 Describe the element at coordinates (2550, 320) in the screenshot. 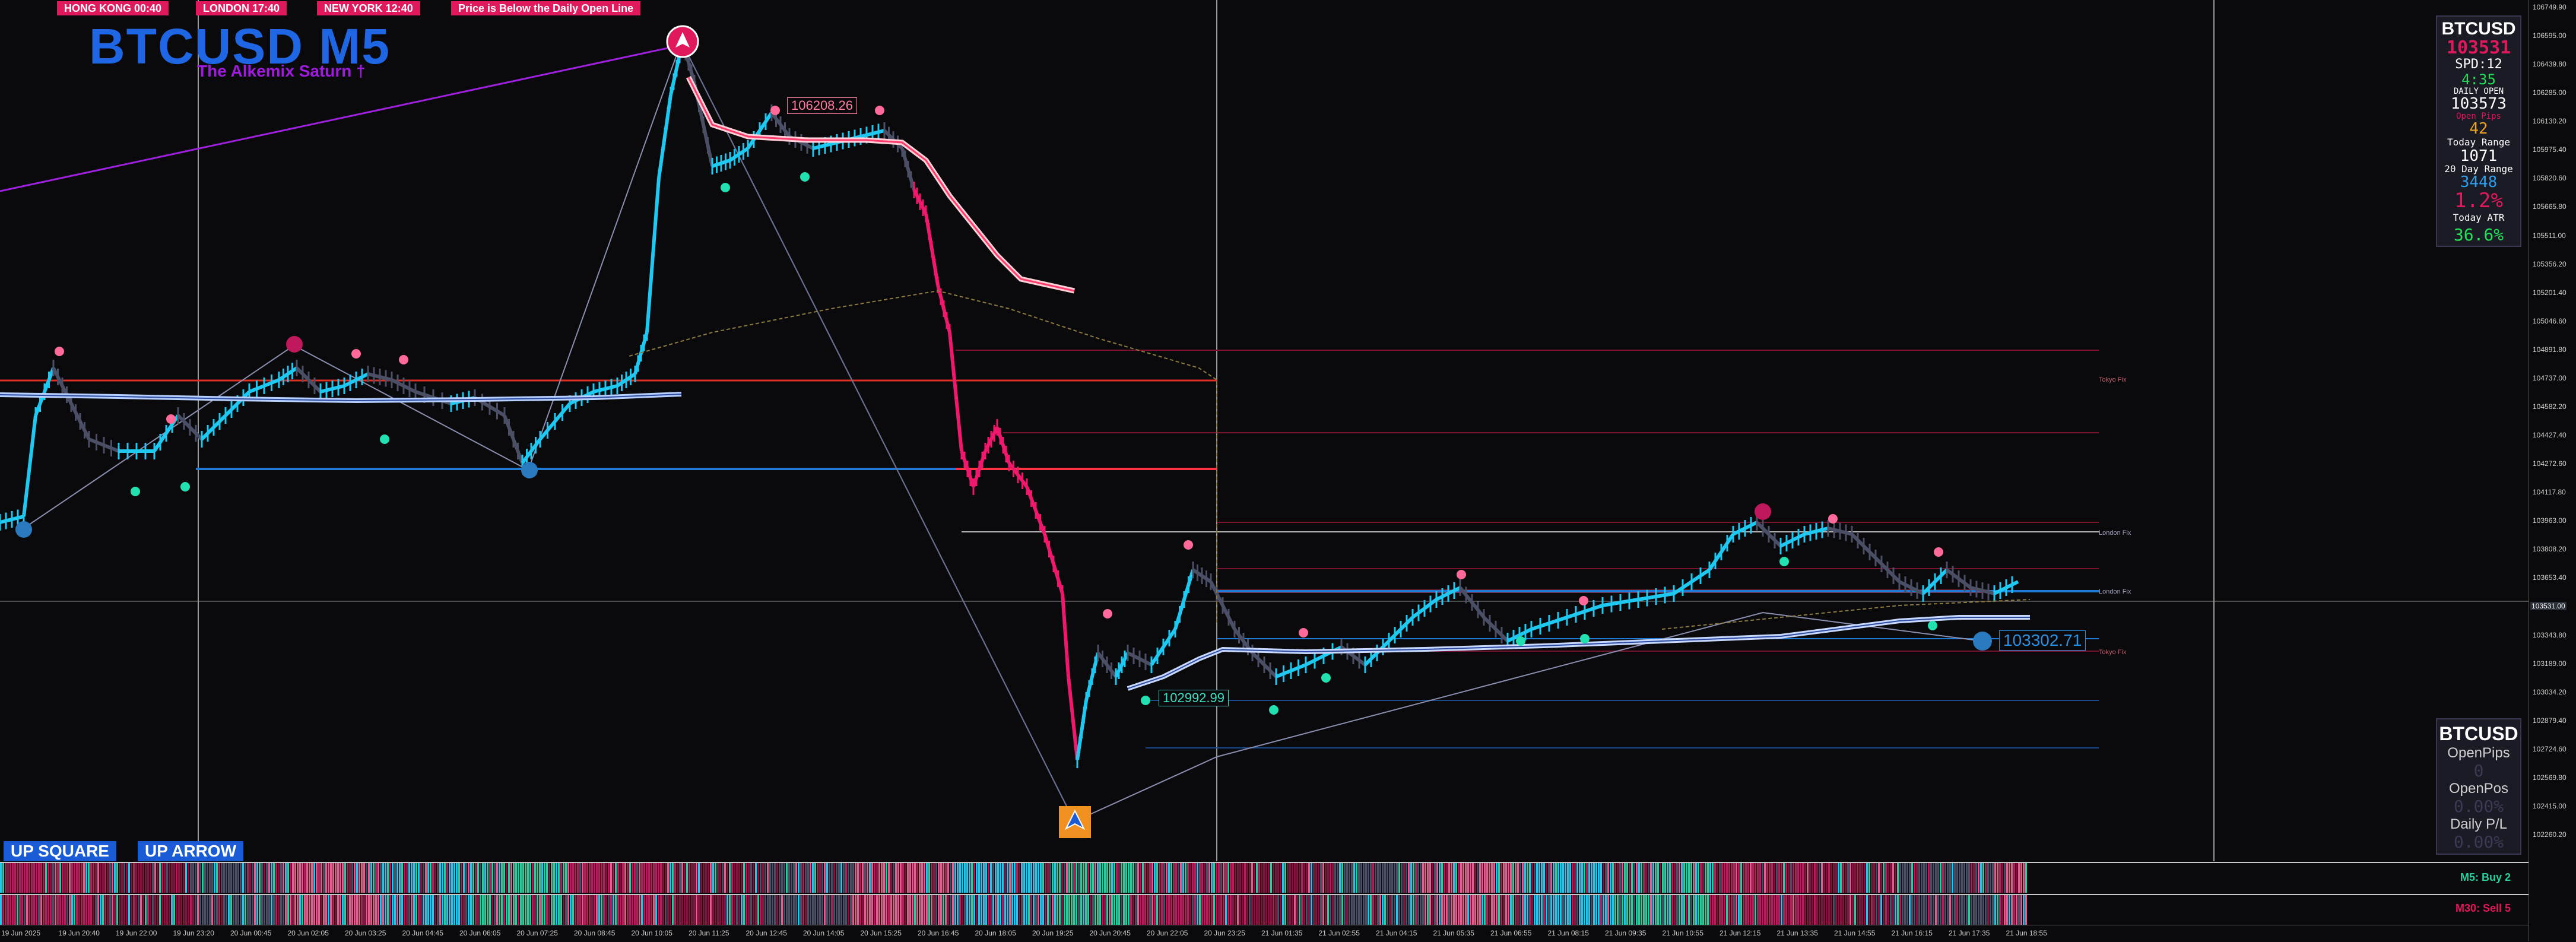

I see `price-axis-label: 105046.60` at that location.